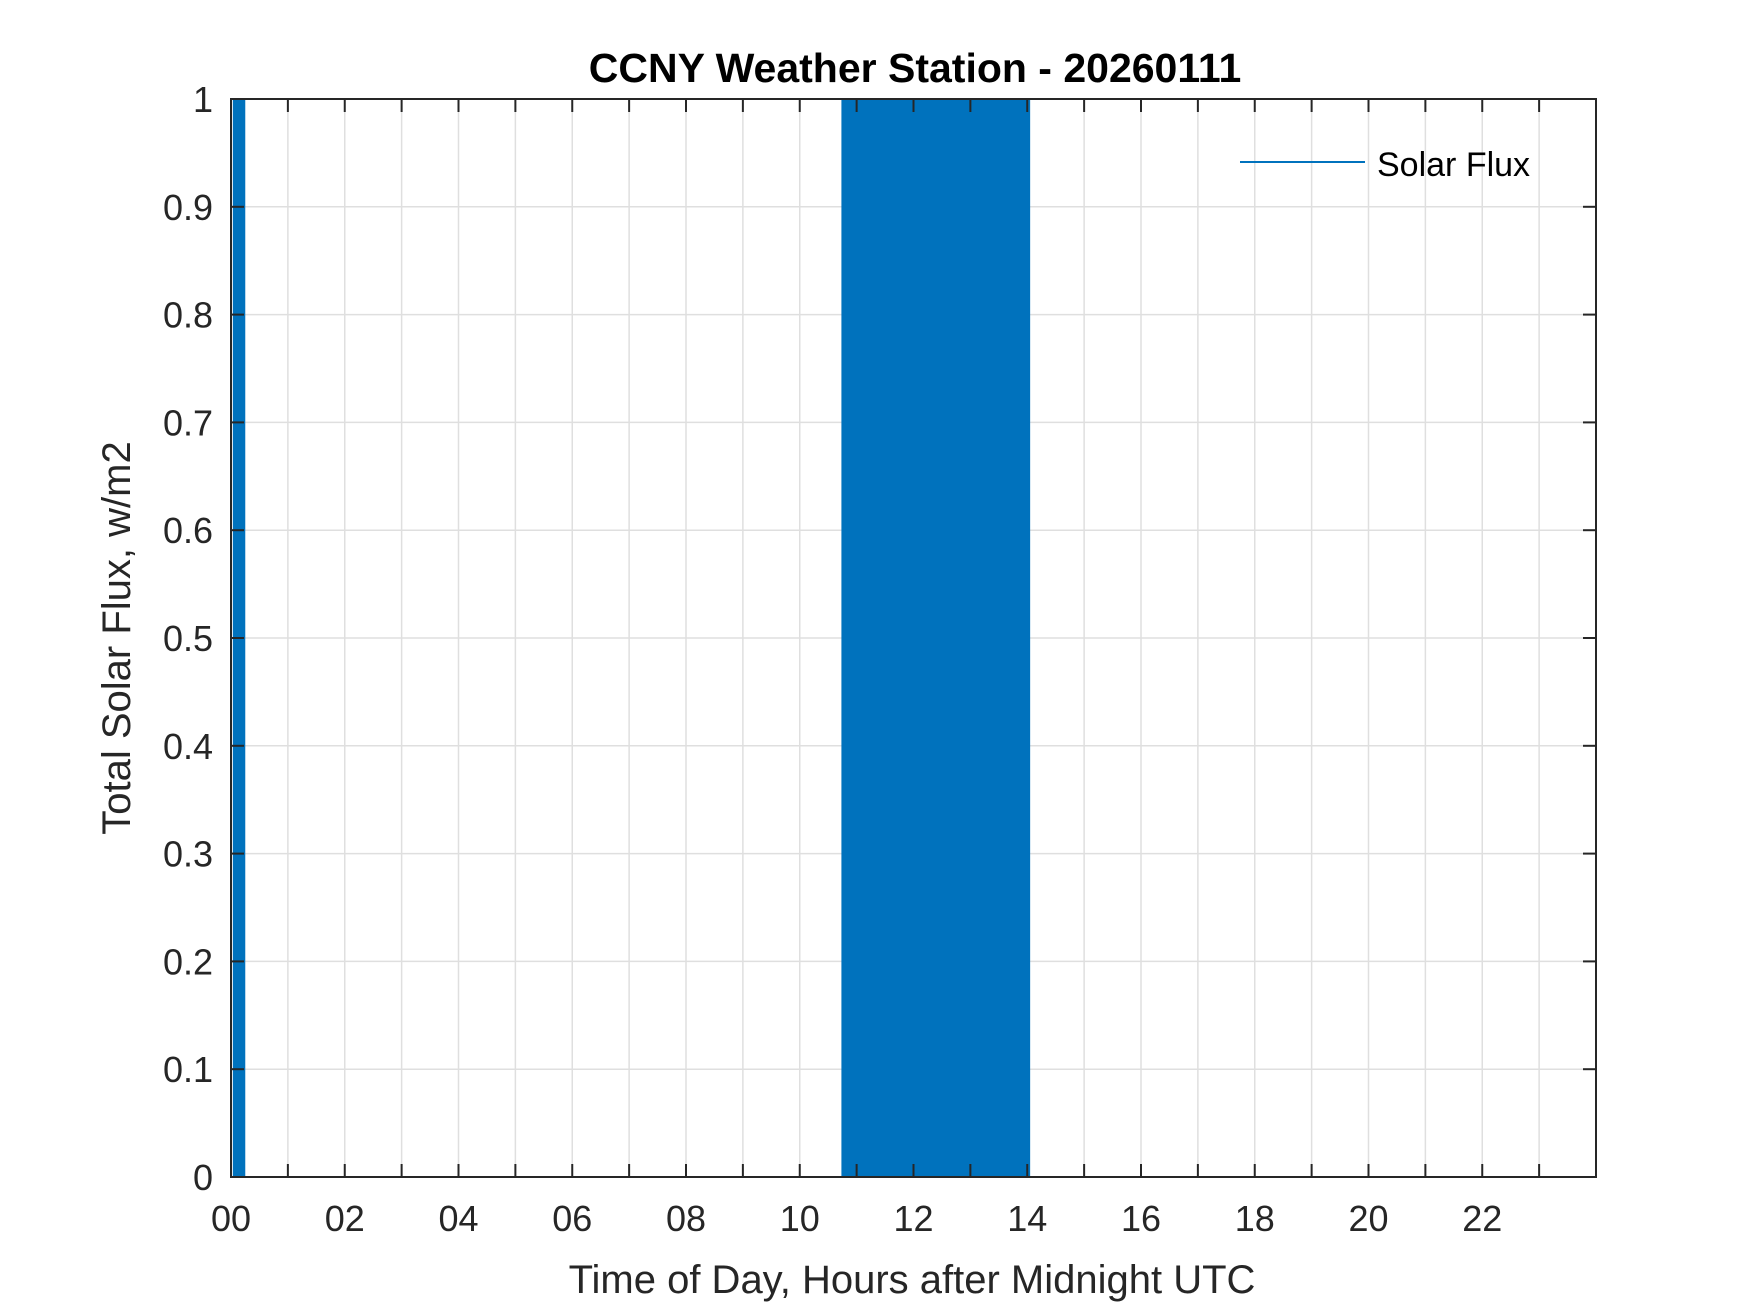 Image resolution: width=1750 pixels, height=1313 pixels. Describe the element at coordinates (188, 530) in the screenshot. I see `y-tick-label: 0.6` at that location.